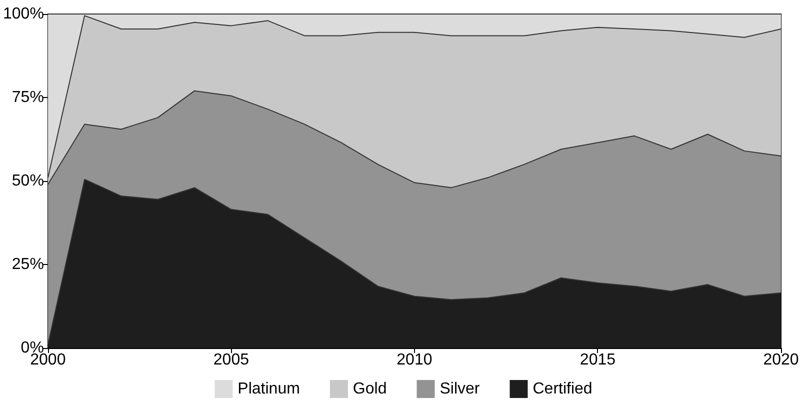 This screenshot has width=807, height=409. I want to click on x-tick-label: 2015, so click(598, 360).